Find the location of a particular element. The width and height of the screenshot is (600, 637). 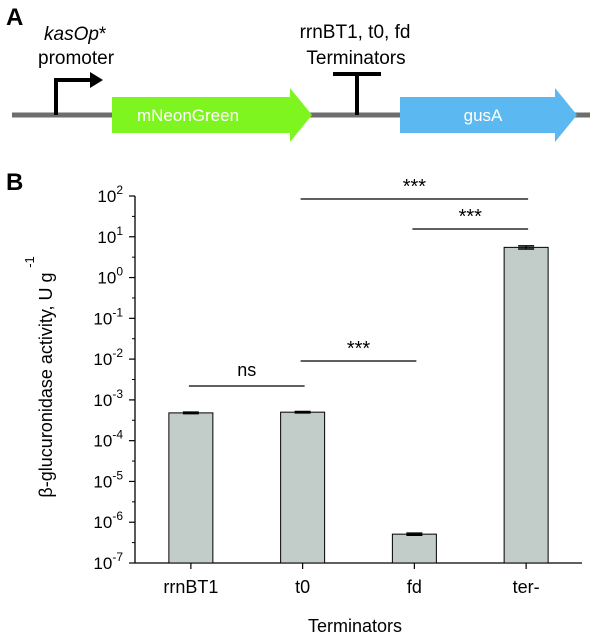

mneongreen-gene-arrow is located at coordinates (212, 115).